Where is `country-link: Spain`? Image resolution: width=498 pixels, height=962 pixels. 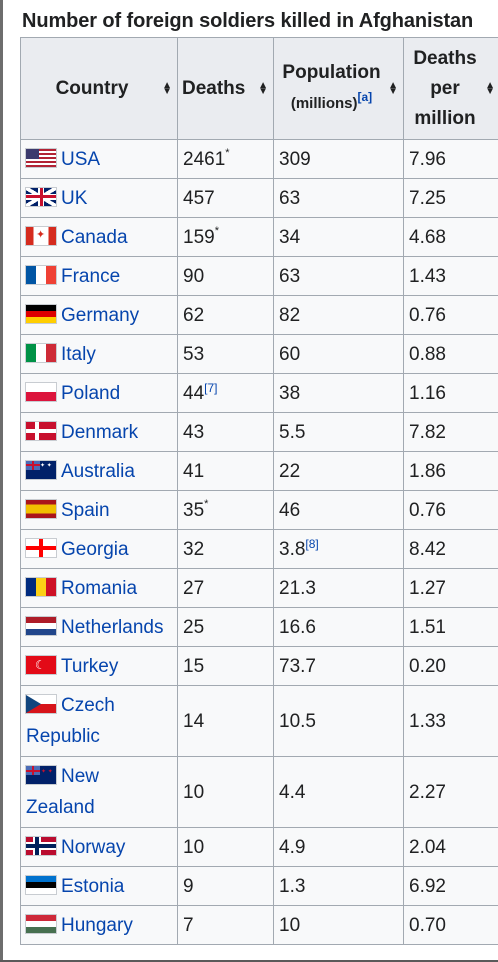
country-link: Spain is located at coordinates (85, 510).